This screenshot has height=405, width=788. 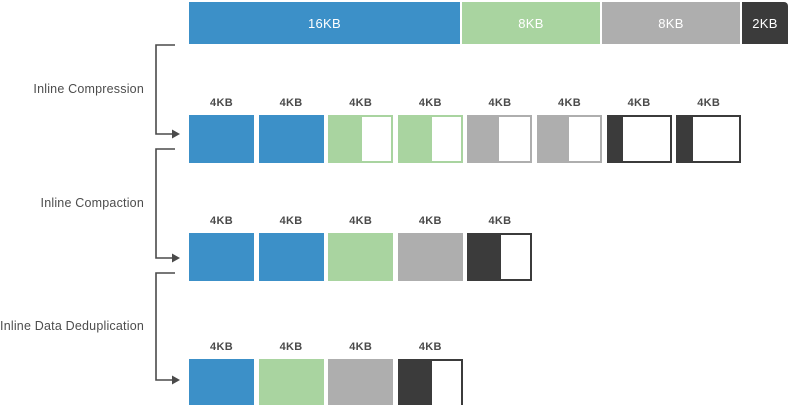 What do you see at coordinates (92, 202) in the screenshot?
I see `stage-label: Inline Compaction` at bounding box center [92, 202].